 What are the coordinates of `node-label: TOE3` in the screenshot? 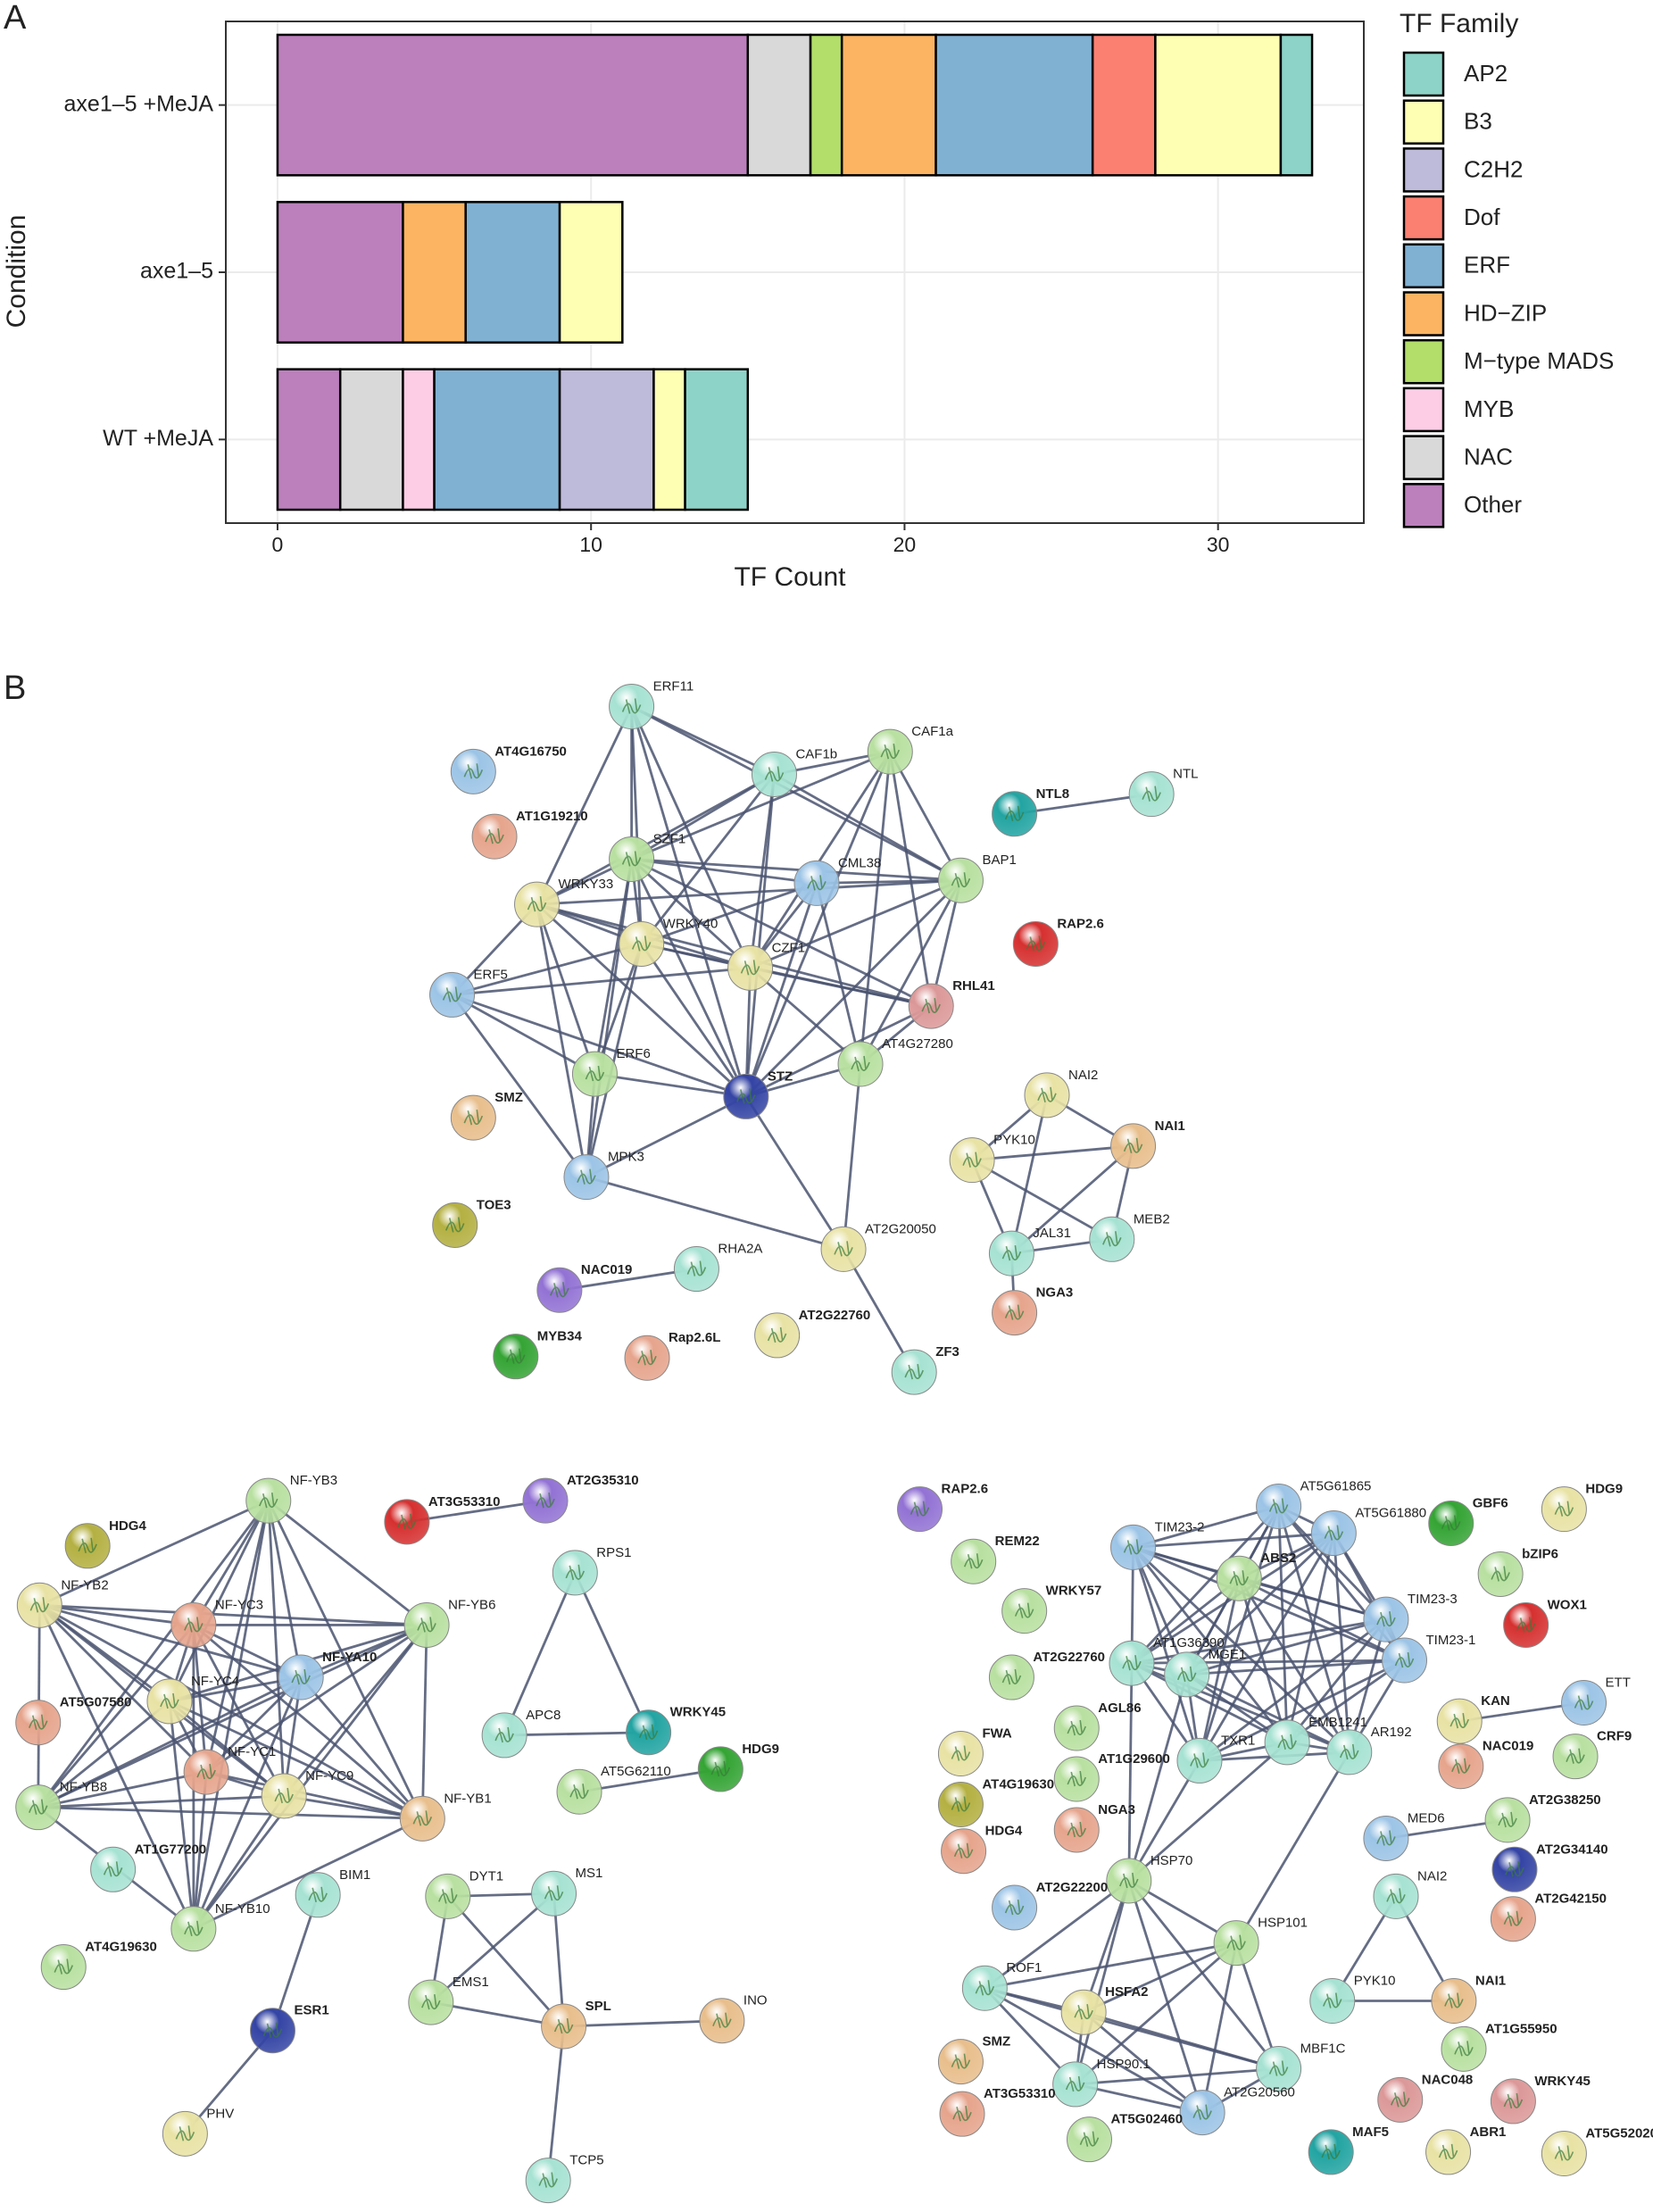 It's located at (494, 1204).